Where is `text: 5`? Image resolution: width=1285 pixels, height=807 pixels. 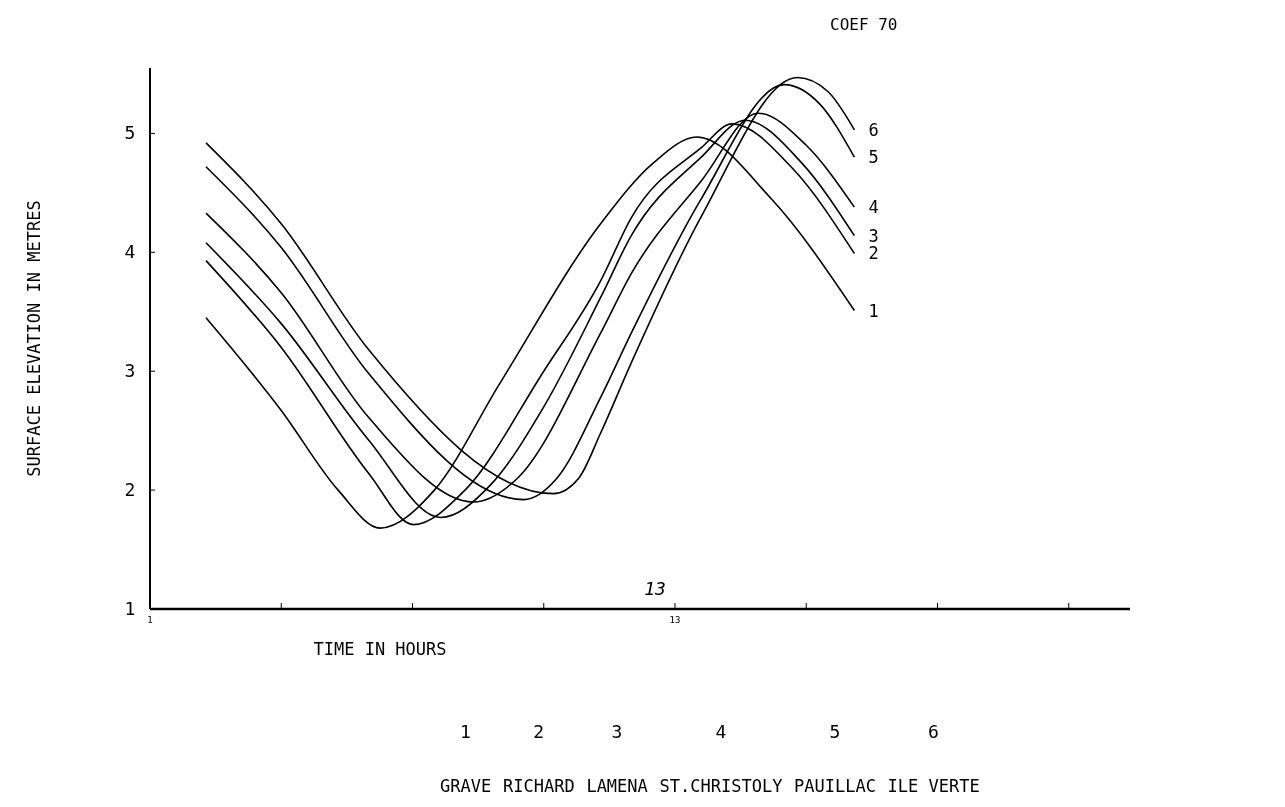 text: 5 is located at coordinates (835, 731).